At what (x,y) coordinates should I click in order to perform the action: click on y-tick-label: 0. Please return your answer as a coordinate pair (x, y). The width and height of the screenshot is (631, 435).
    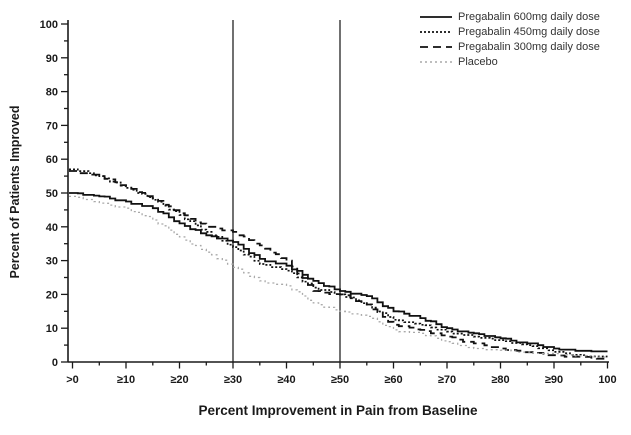
    Looking at the image, I should click on (55, 363).